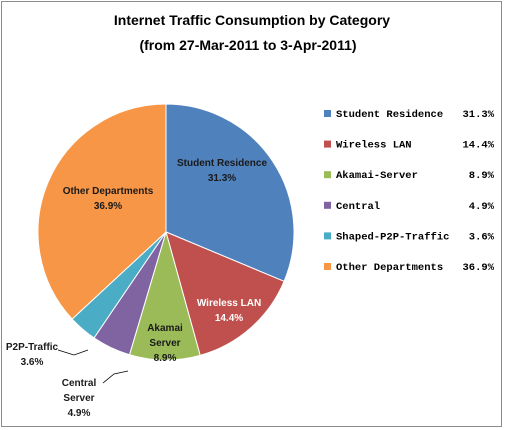  What do you see at coordinates (252, 20) in the screenshot?
I see `chart-title: Internet Traffic Consumption by Category` at bounding box center [252, 20].